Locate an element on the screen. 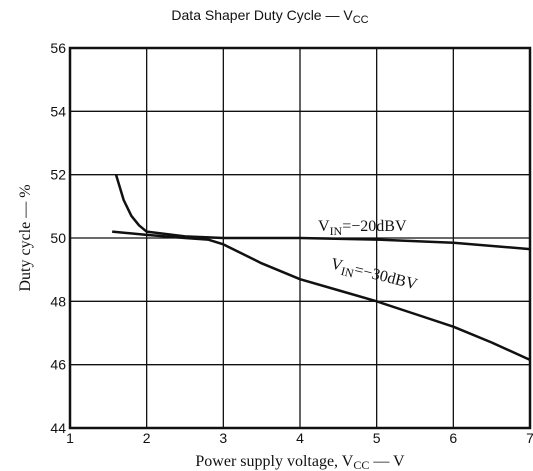  x-tick-label: 6 is located at coordinates (453, 438).